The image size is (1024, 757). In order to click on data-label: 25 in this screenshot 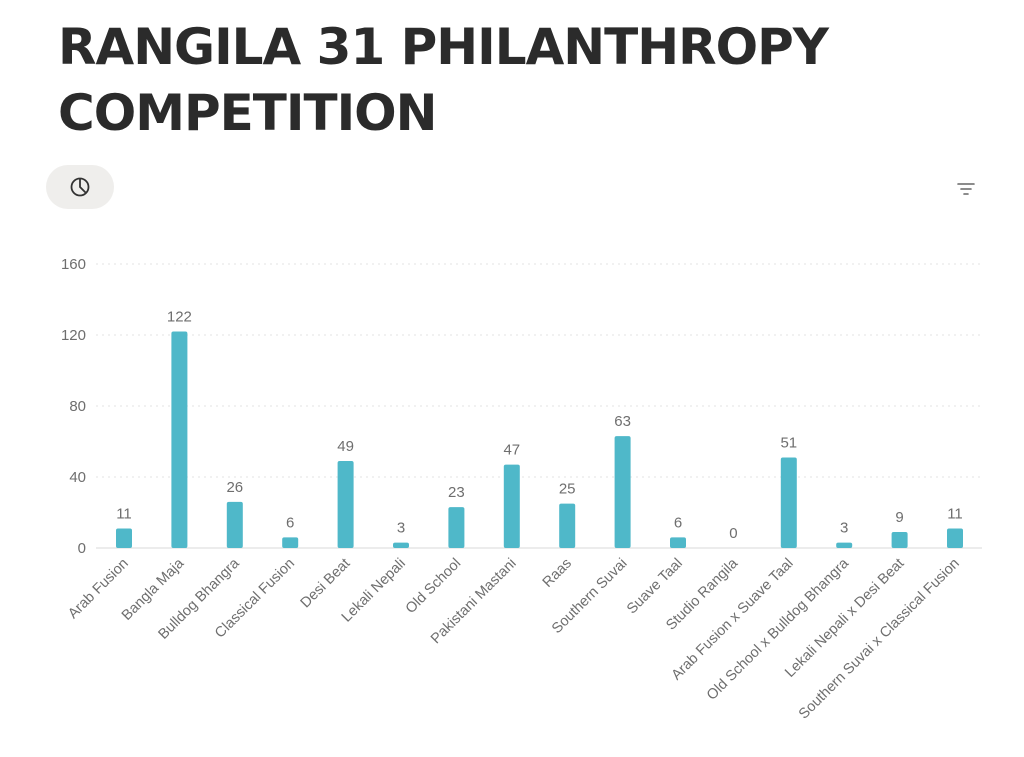, I will do `click(567, 489)`.